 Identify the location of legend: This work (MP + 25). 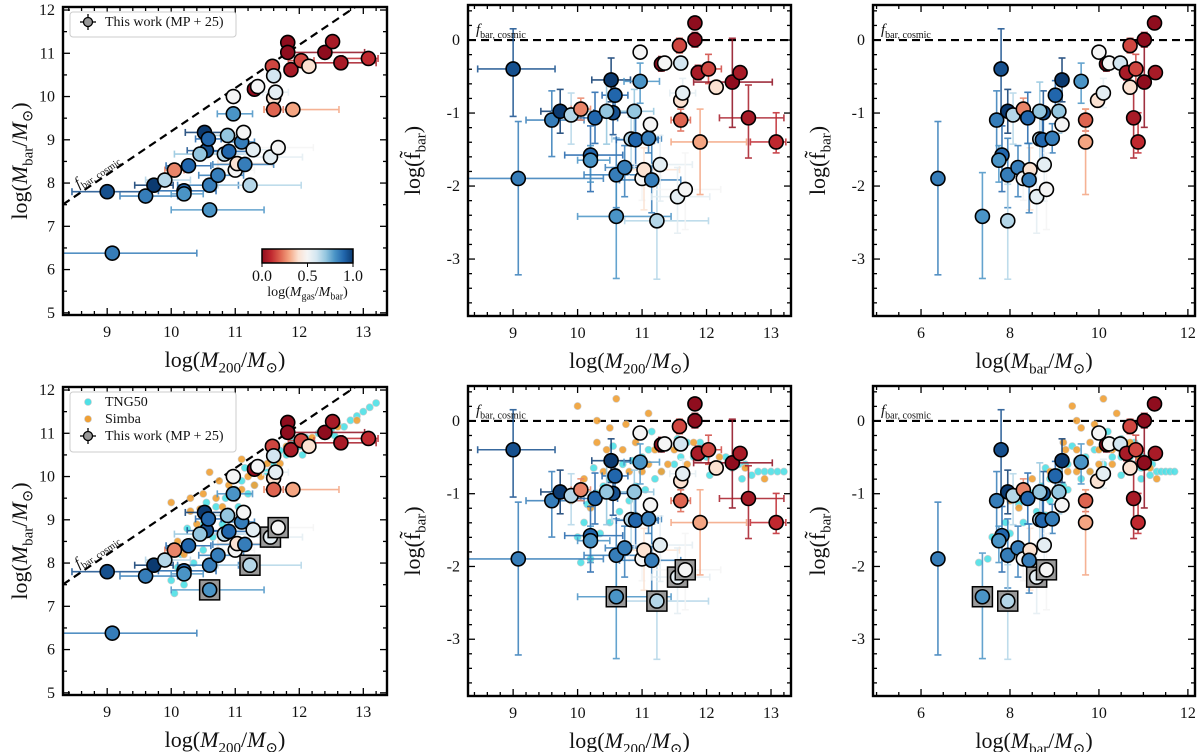
(153, 24).